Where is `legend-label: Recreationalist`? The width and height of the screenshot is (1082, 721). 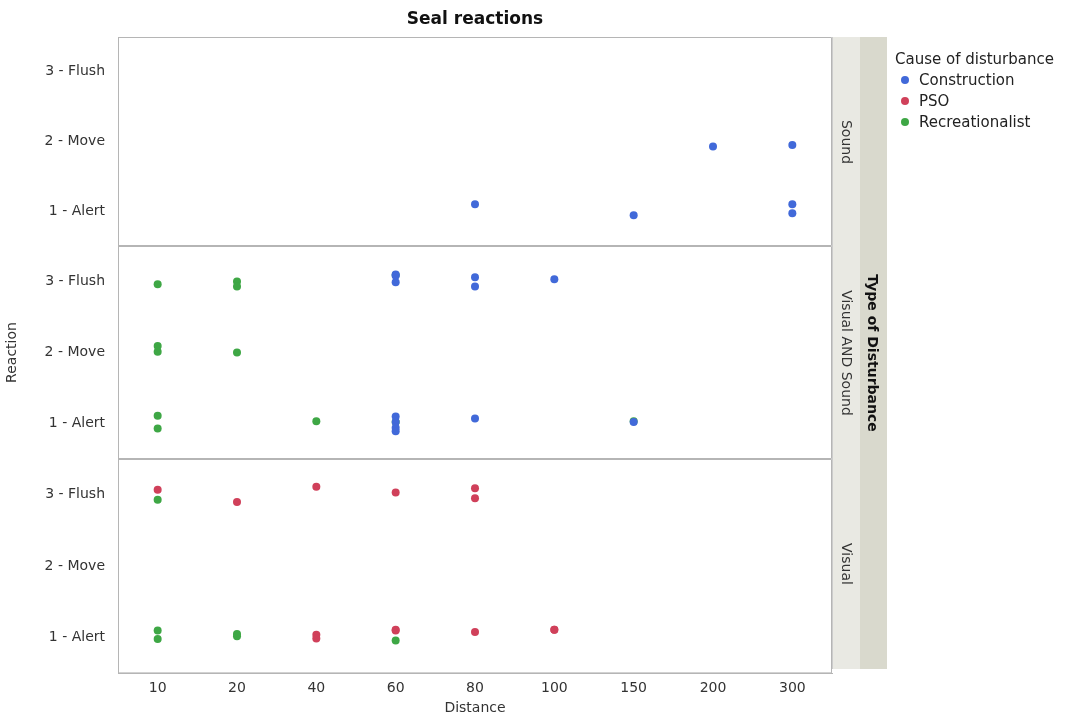
legend-label: Recreationalist is located at coordinates (975, 122).